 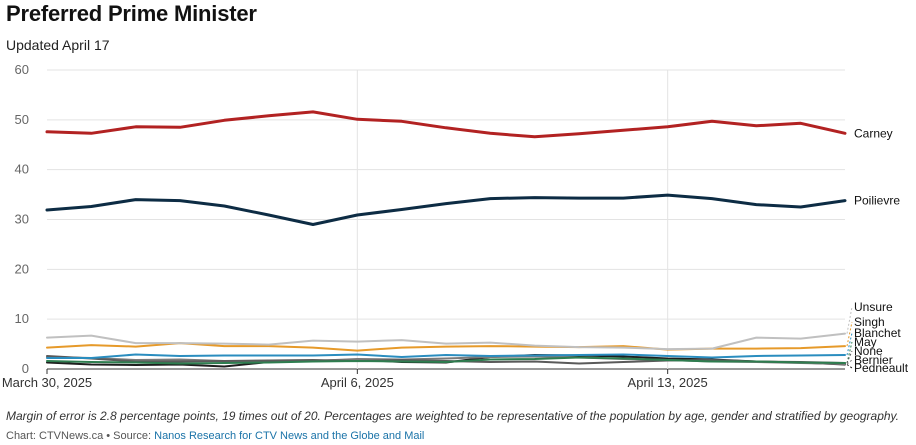 What do you see at coordinates (869, 322) in the screenshot?
I see `series-label-singh: Singh` at bounding box center [869, 322].